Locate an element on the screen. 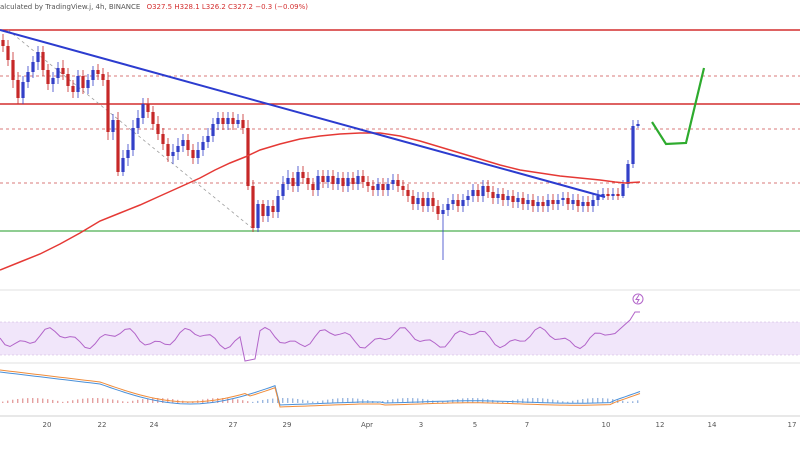 The image size is (800, 450). macd-signal-line is located at coordinates (320, 388).